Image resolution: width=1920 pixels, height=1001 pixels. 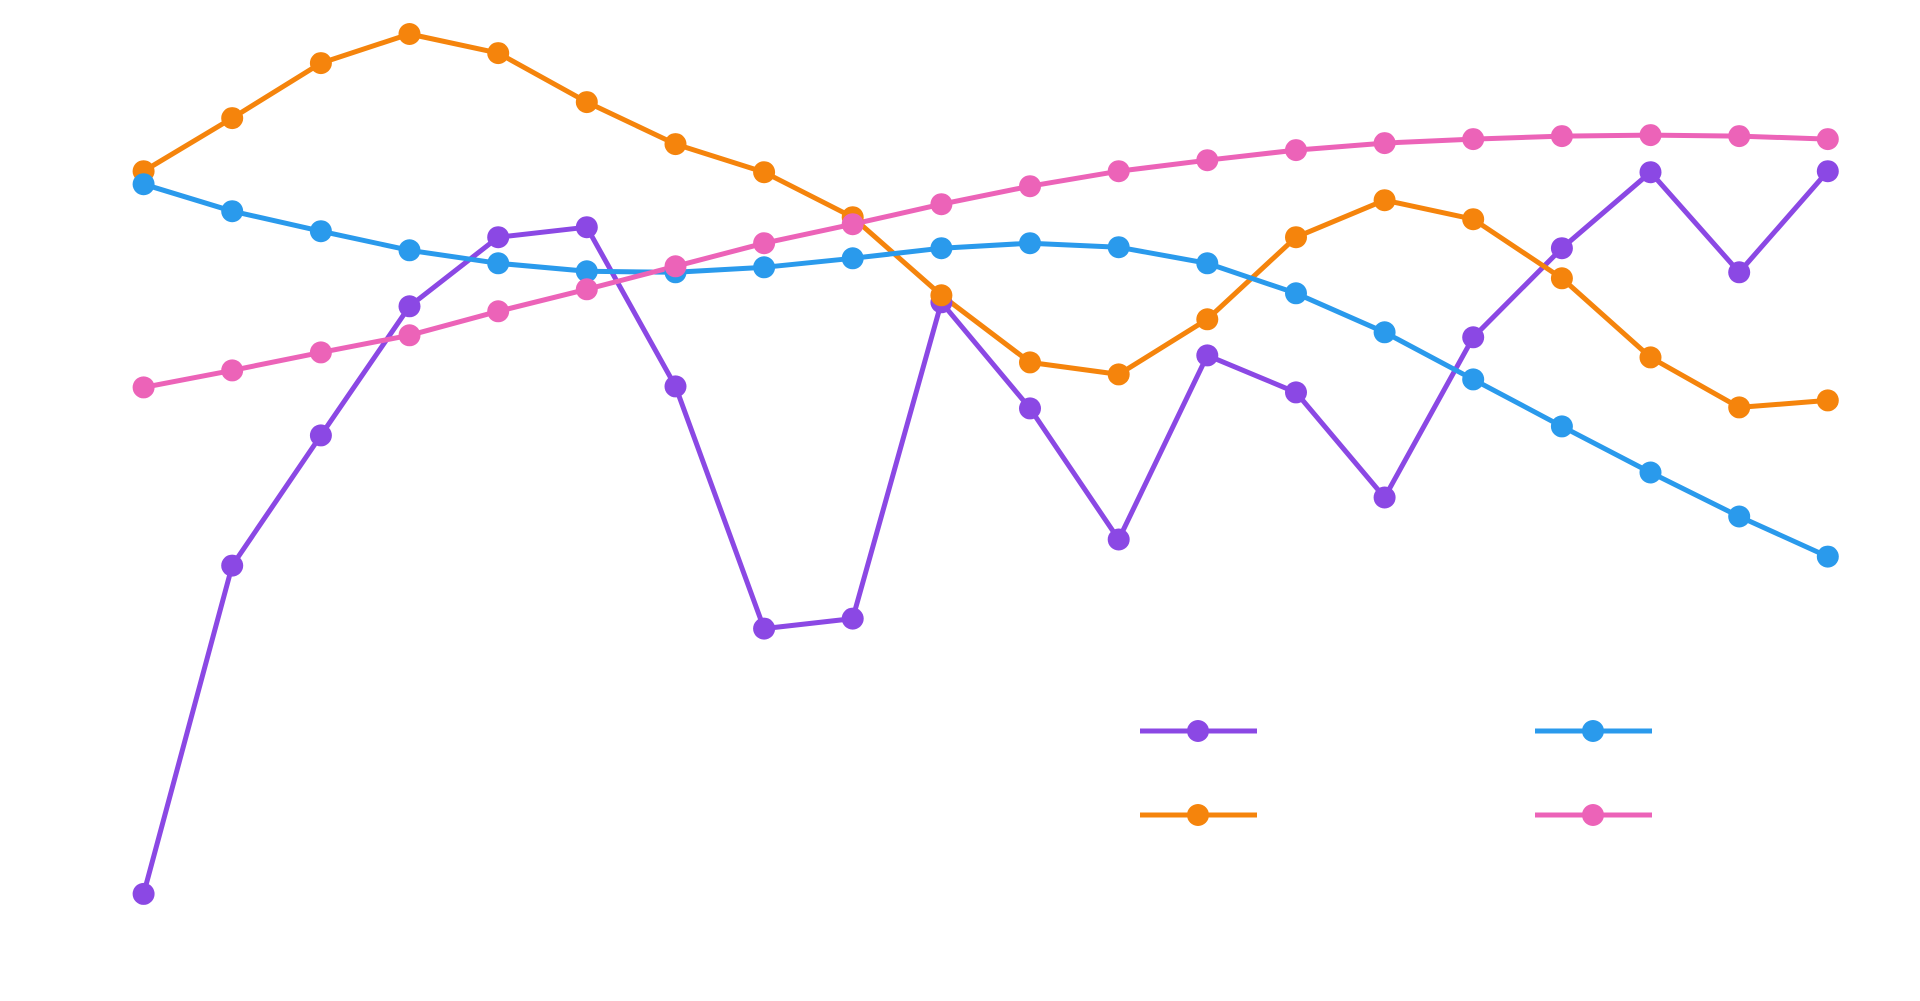 I want to click on legend, so click(x=1396, y=773).